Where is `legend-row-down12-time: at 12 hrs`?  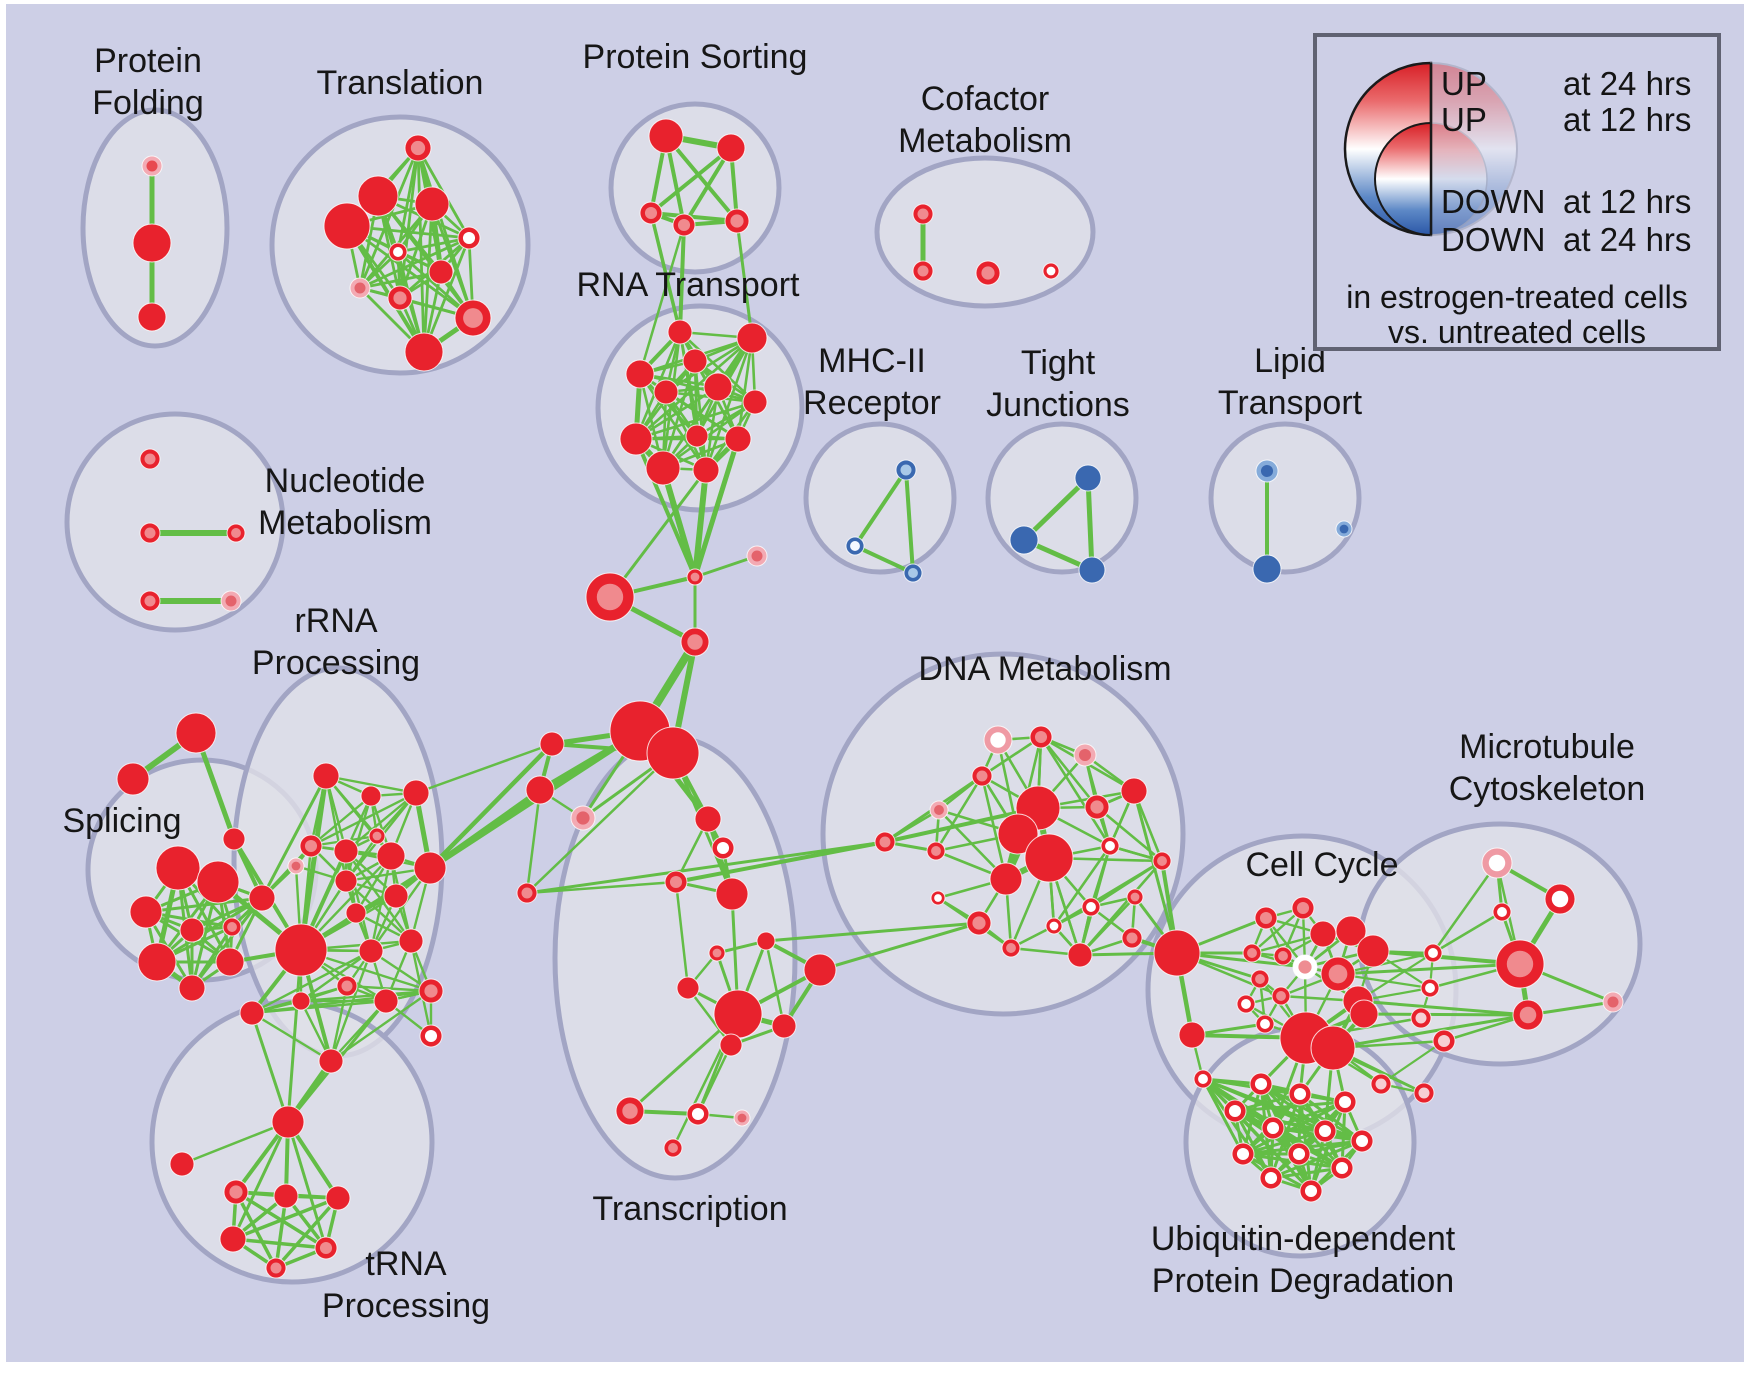
legend-row-down12-time: at 12 hrs is located at coordinates (1627, 201).